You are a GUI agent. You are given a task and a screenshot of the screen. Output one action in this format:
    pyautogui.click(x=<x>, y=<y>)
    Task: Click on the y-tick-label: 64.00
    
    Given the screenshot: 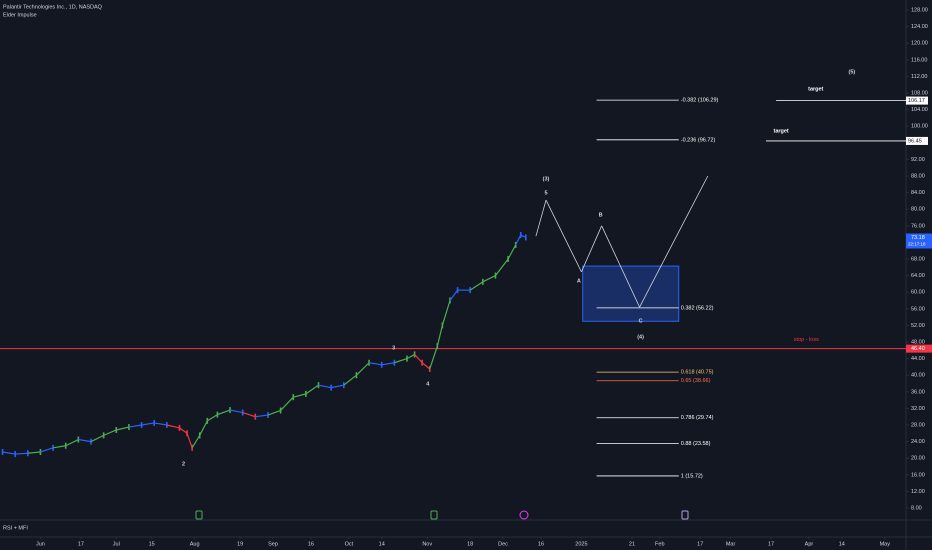 What is the action you would take?
    pyautogui.click(x=918, y=276)
    